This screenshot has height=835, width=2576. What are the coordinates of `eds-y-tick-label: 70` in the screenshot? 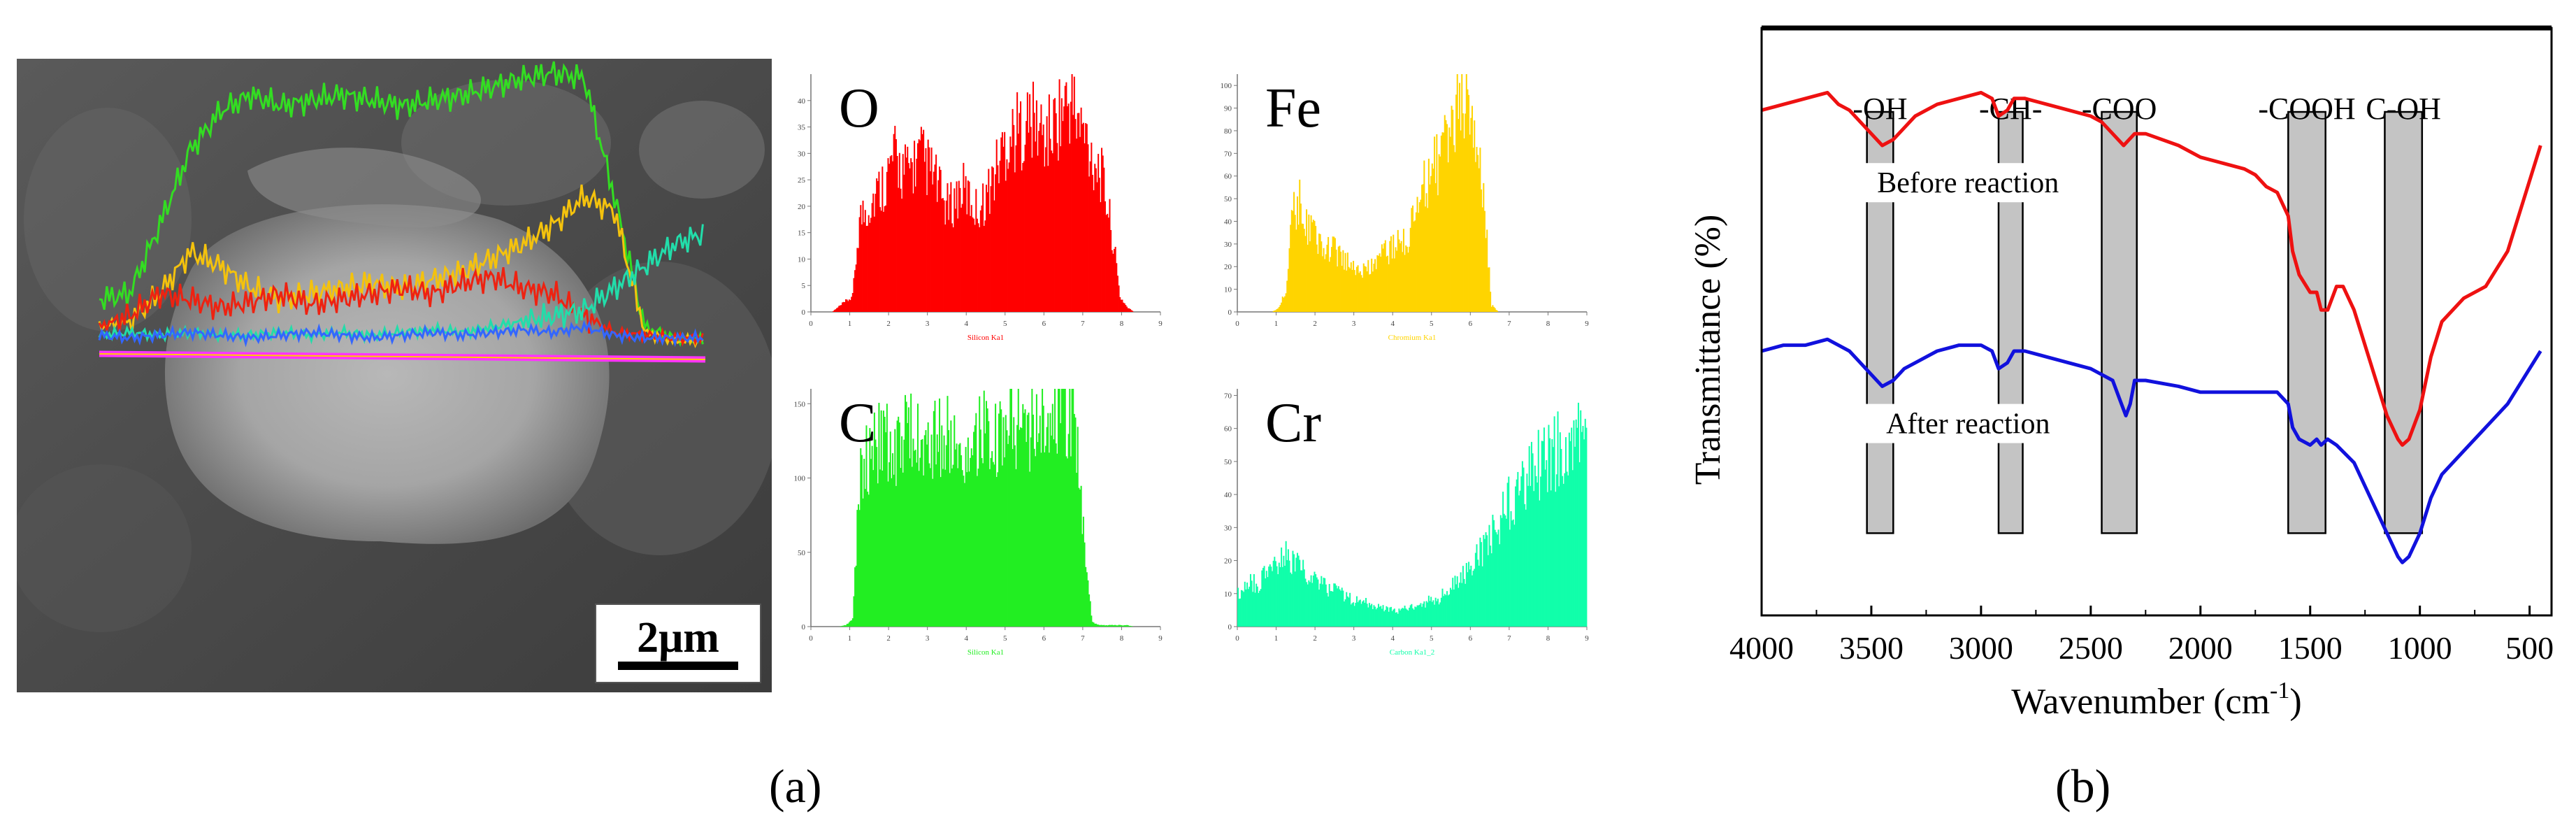 It's located at (1228, 154).